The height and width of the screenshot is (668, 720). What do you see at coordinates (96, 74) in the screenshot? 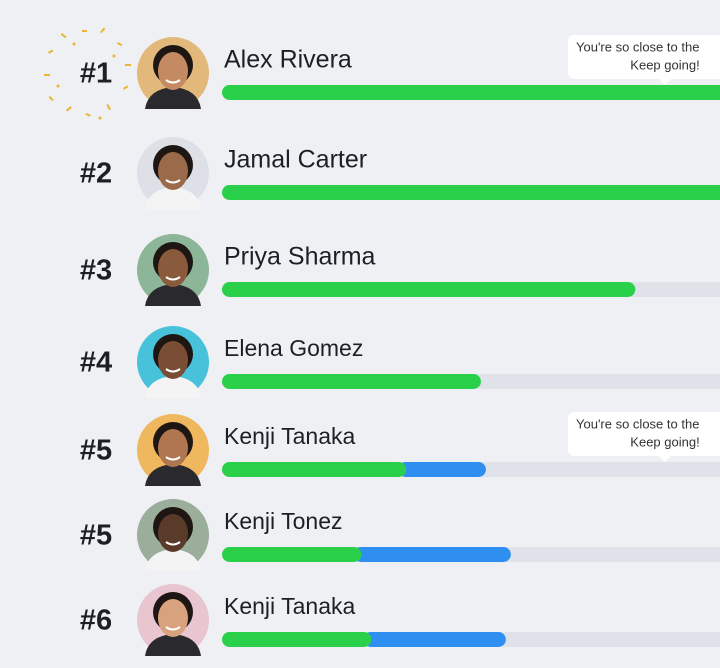
I see `rank: #1` at bounding box center [96, 74].